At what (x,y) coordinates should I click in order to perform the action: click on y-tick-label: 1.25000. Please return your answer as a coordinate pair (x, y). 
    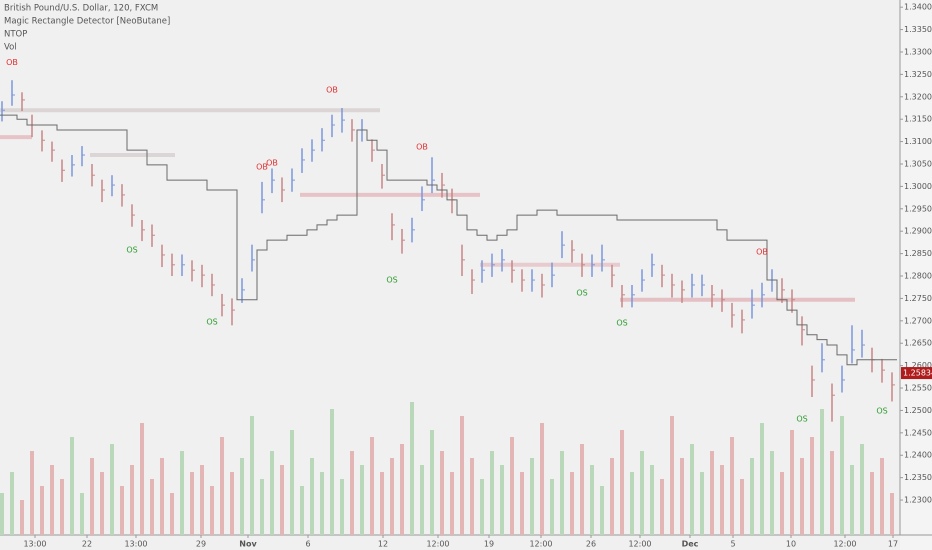
    Looking at the image, I should click on (918, 410).